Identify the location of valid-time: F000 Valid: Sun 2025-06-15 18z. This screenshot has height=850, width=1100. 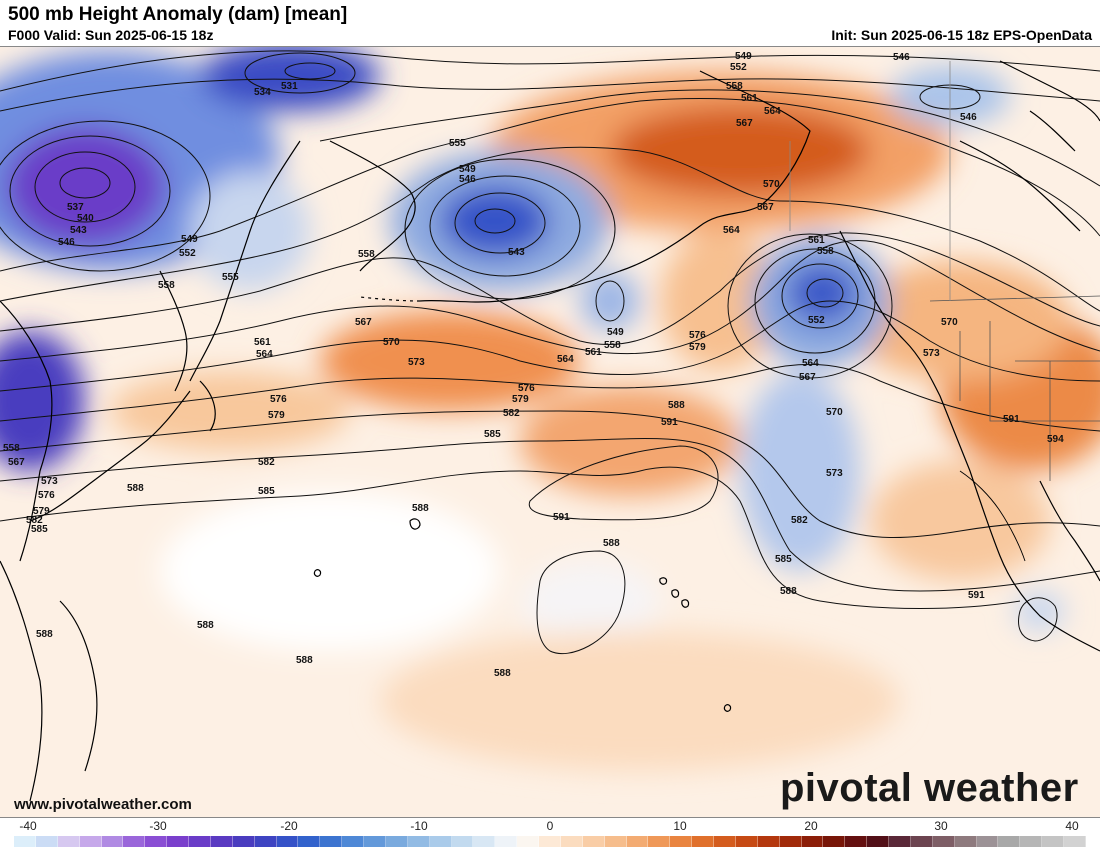
(111, 35).